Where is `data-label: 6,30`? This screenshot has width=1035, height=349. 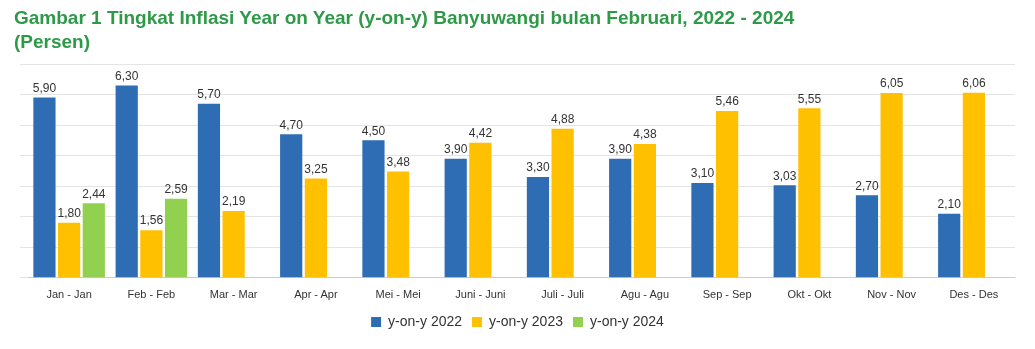 data-label: 6,30 is located at coordinates (127, 75).